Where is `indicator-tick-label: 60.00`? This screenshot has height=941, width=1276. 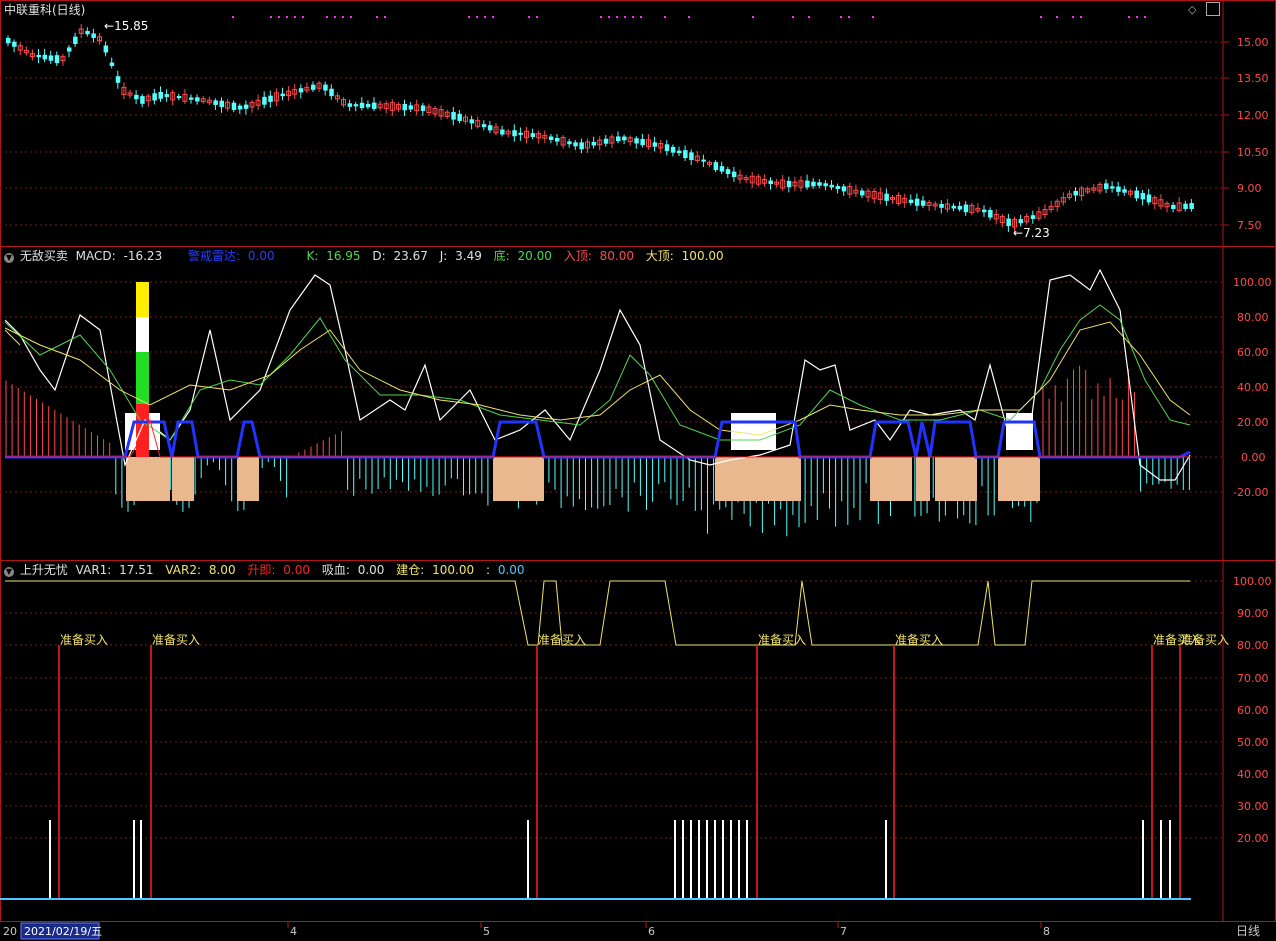 indicator-tick-label: 60.00 is located at coordinates (1253, 352).